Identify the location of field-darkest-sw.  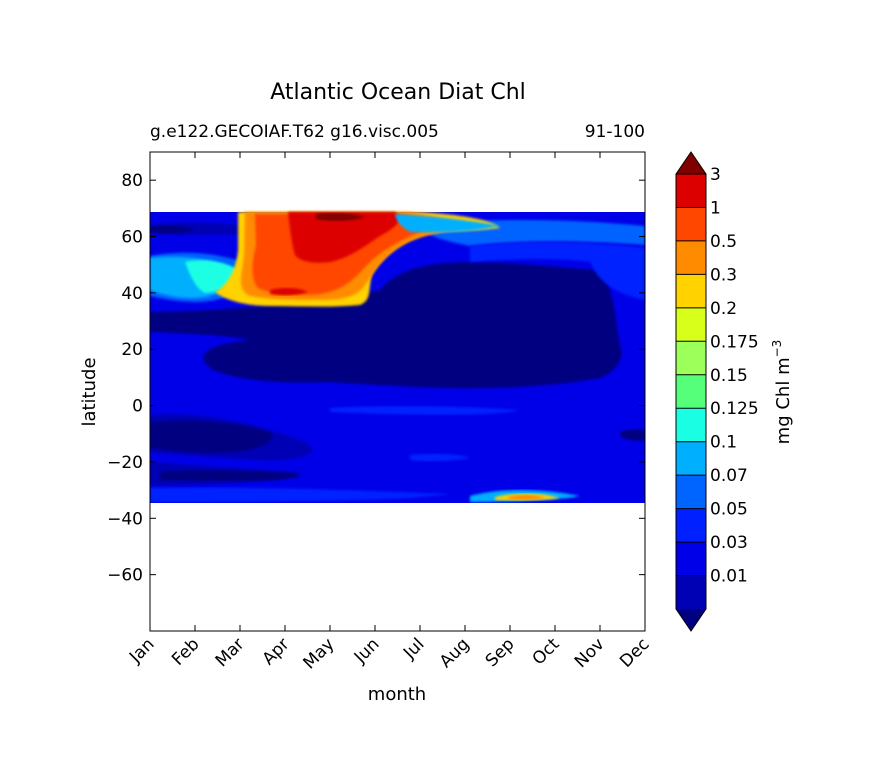
(230, 475).